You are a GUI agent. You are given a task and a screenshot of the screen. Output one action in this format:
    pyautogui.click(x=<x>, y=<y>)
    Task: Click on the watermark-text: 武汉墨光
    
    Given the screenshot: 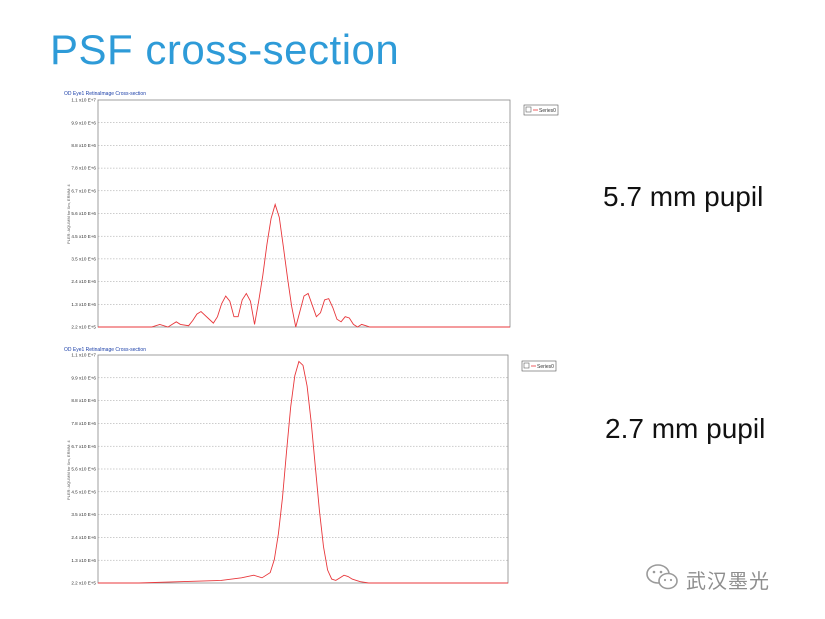 What is the action you would take?
    pyautogui.click(x=728, y=580)
    